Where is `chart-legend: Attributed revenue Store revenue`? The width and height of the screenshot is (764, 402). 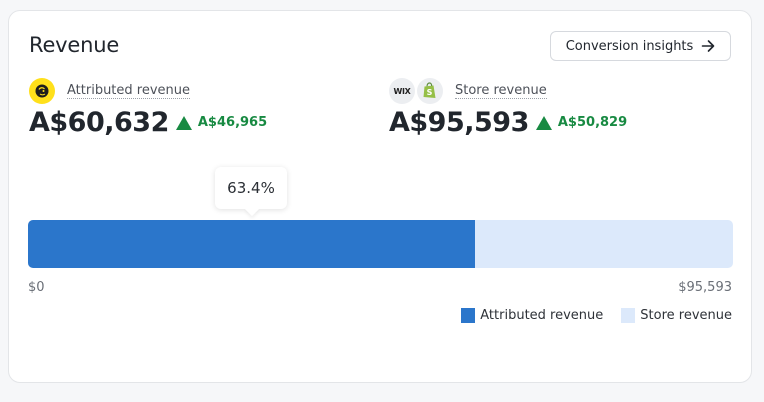
chart-legend: Attributed revenue Store revenue is located at coordinates (596, 315).